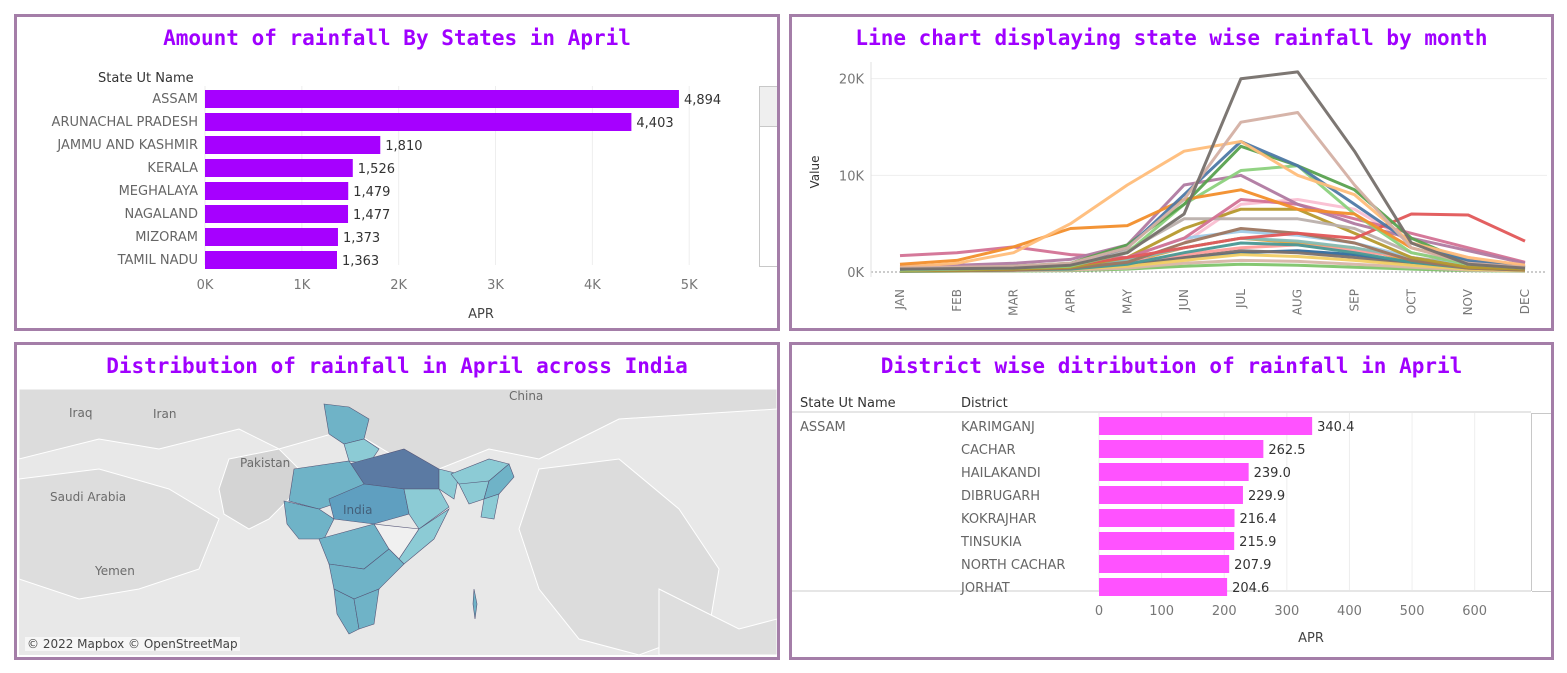  I want to click on state-x-tick: 3K, so click(495, 285).